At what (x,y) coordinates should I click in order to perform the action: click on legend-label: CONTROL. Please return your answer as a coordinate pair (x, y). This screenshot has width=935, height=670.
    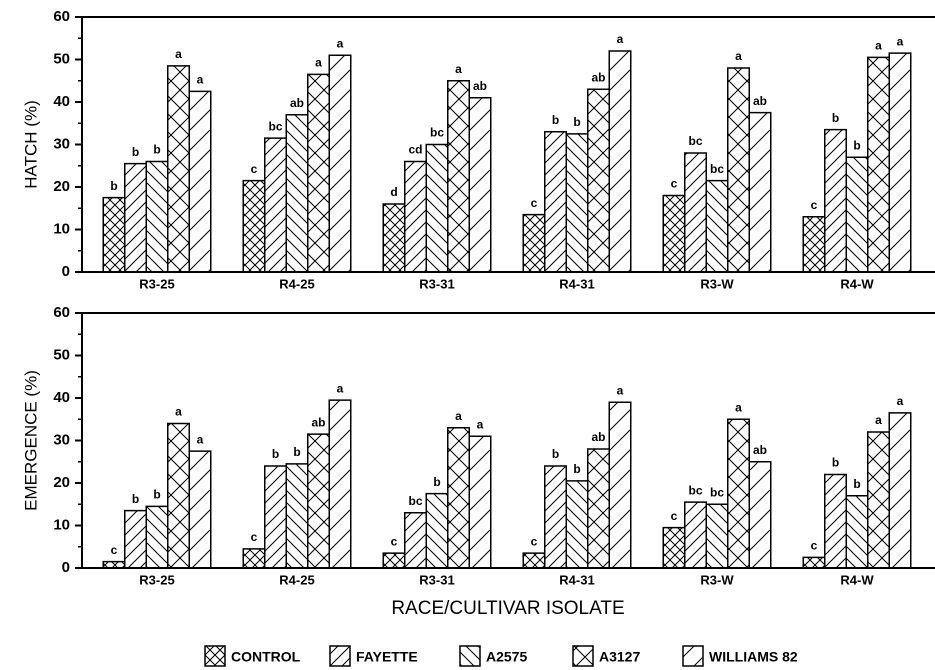
    Looking at the image, I should click on (266, 657).